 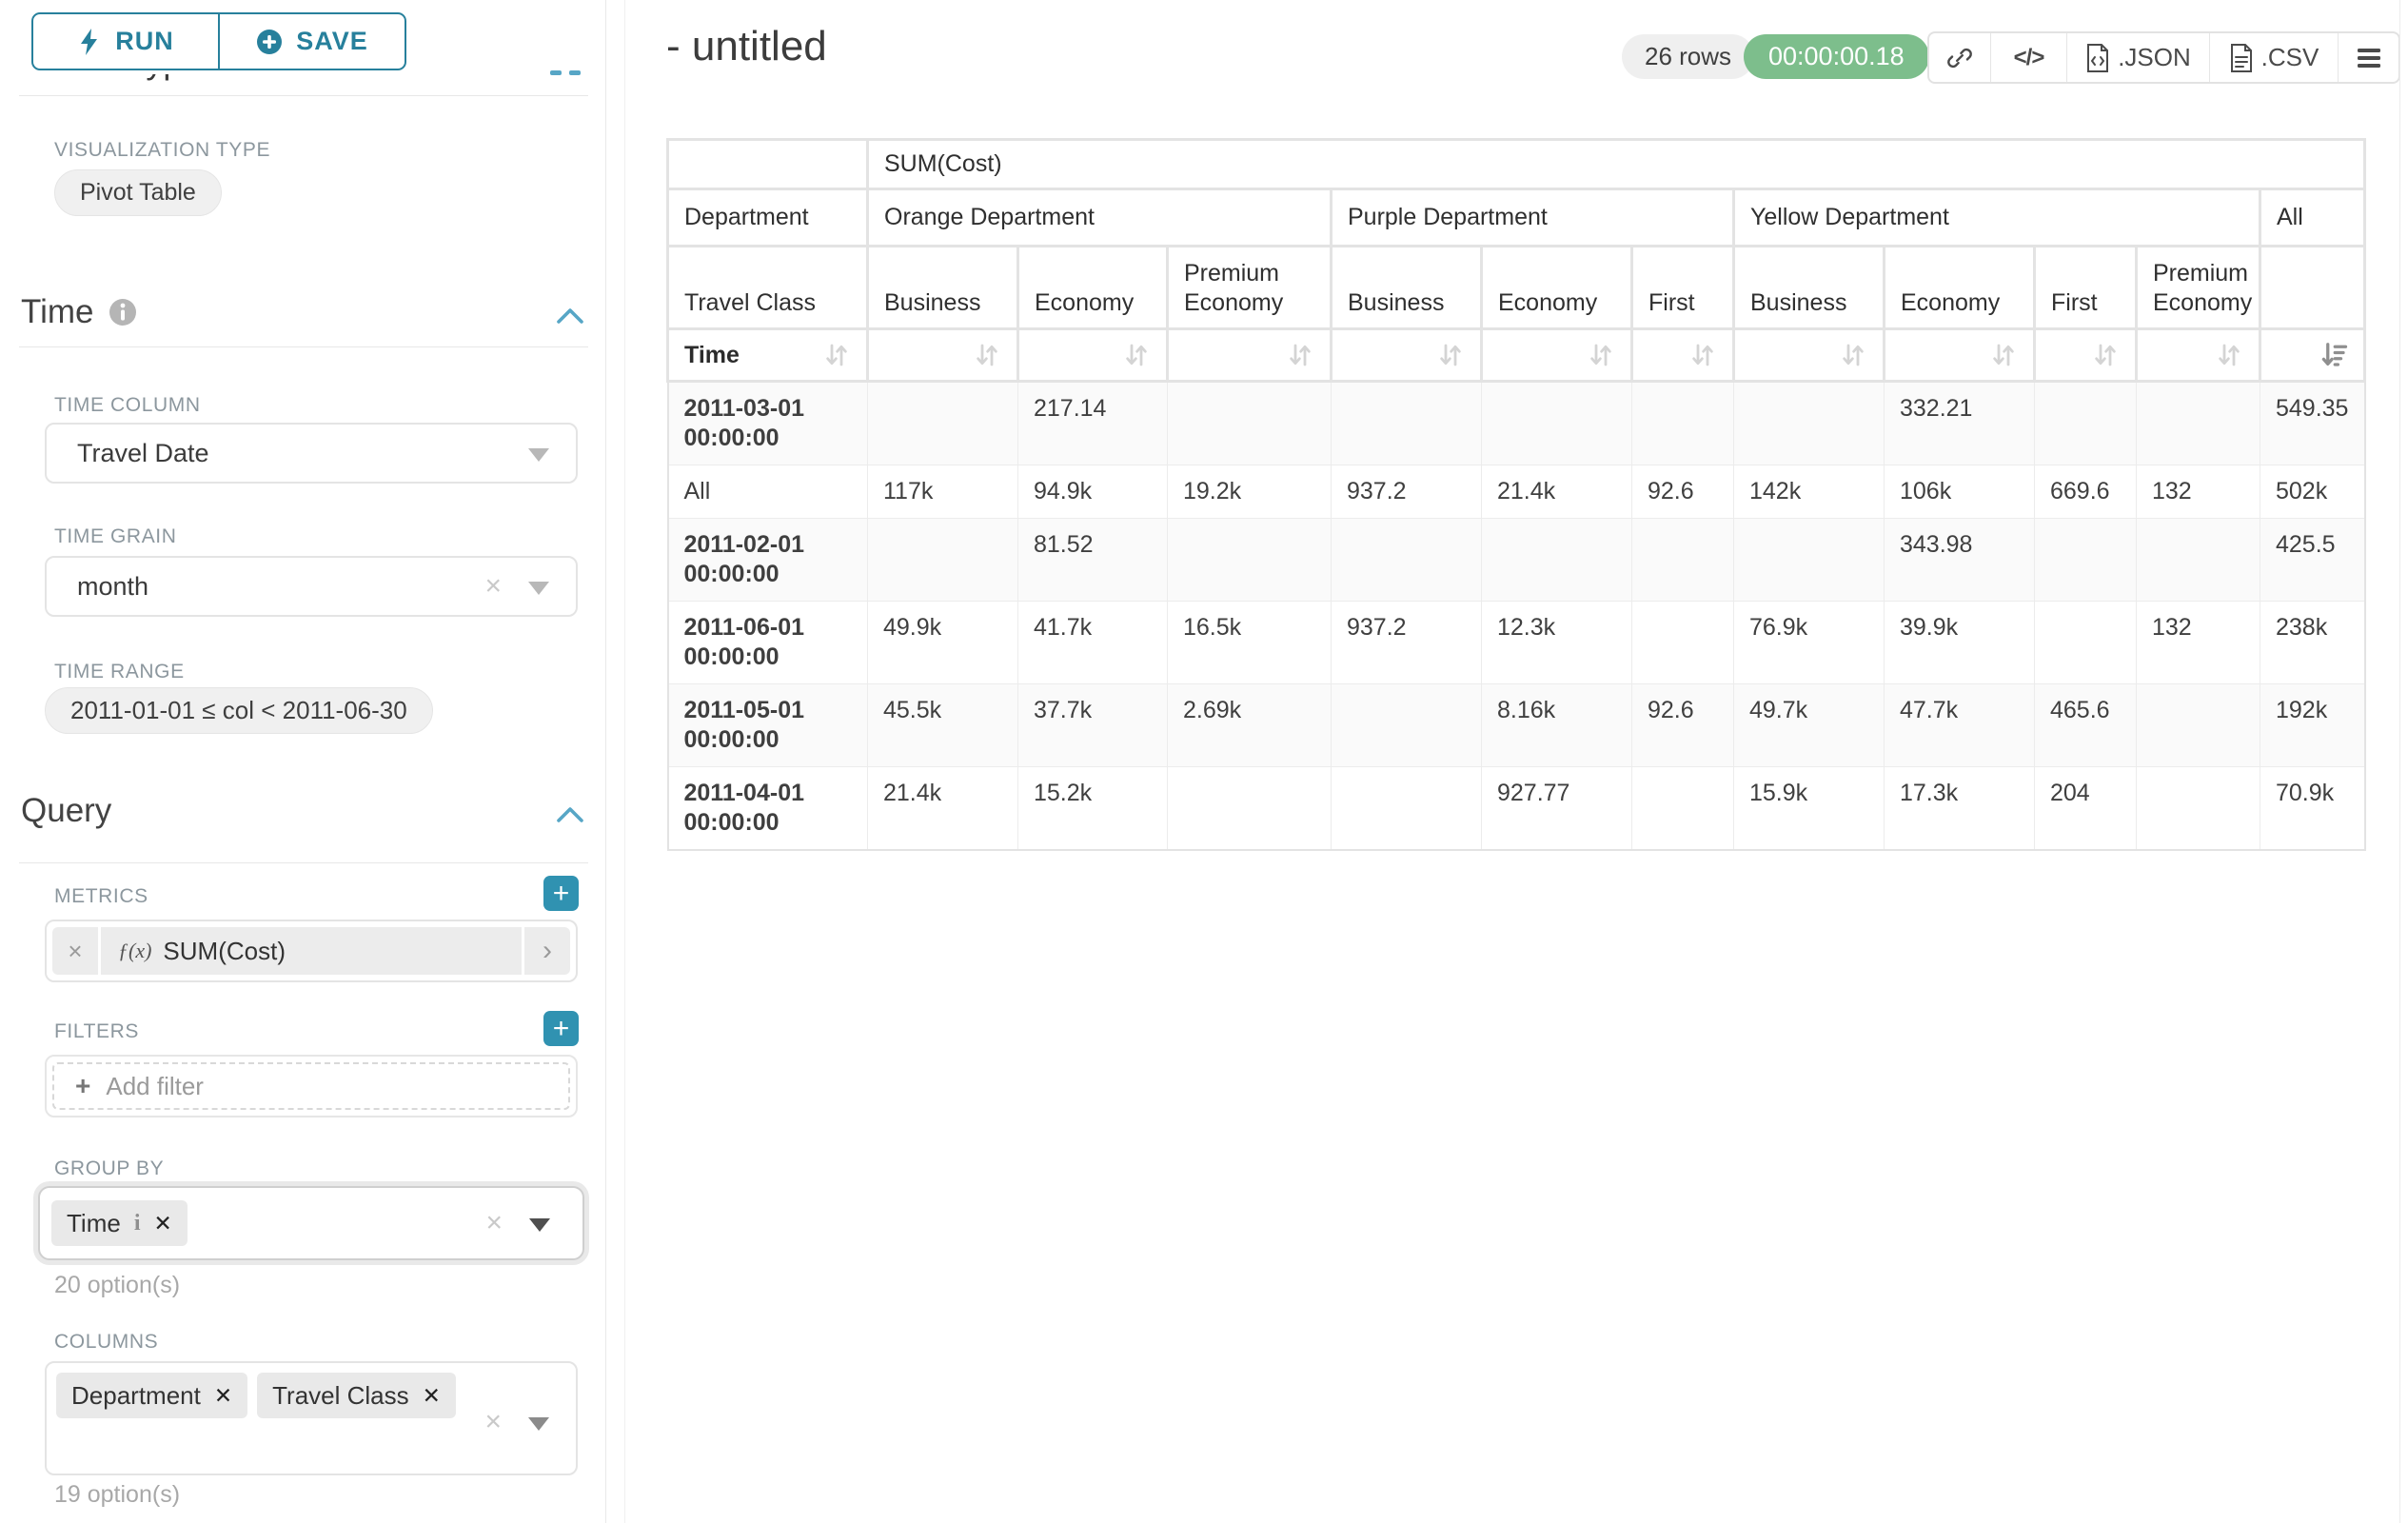 What do you see at coordinates (356, 1396) in the screenshot?
I see `columns-tag-travel-class: Travel Class ✕` at bounding box center [356, 1396].